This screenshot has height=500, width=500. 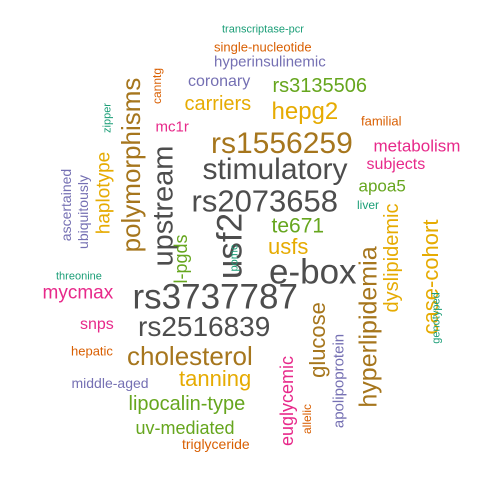 What do you see at coordinates (219, 81) in the screenshot?
I see `cloud-word: coronary` at bounding box center [219, 81].